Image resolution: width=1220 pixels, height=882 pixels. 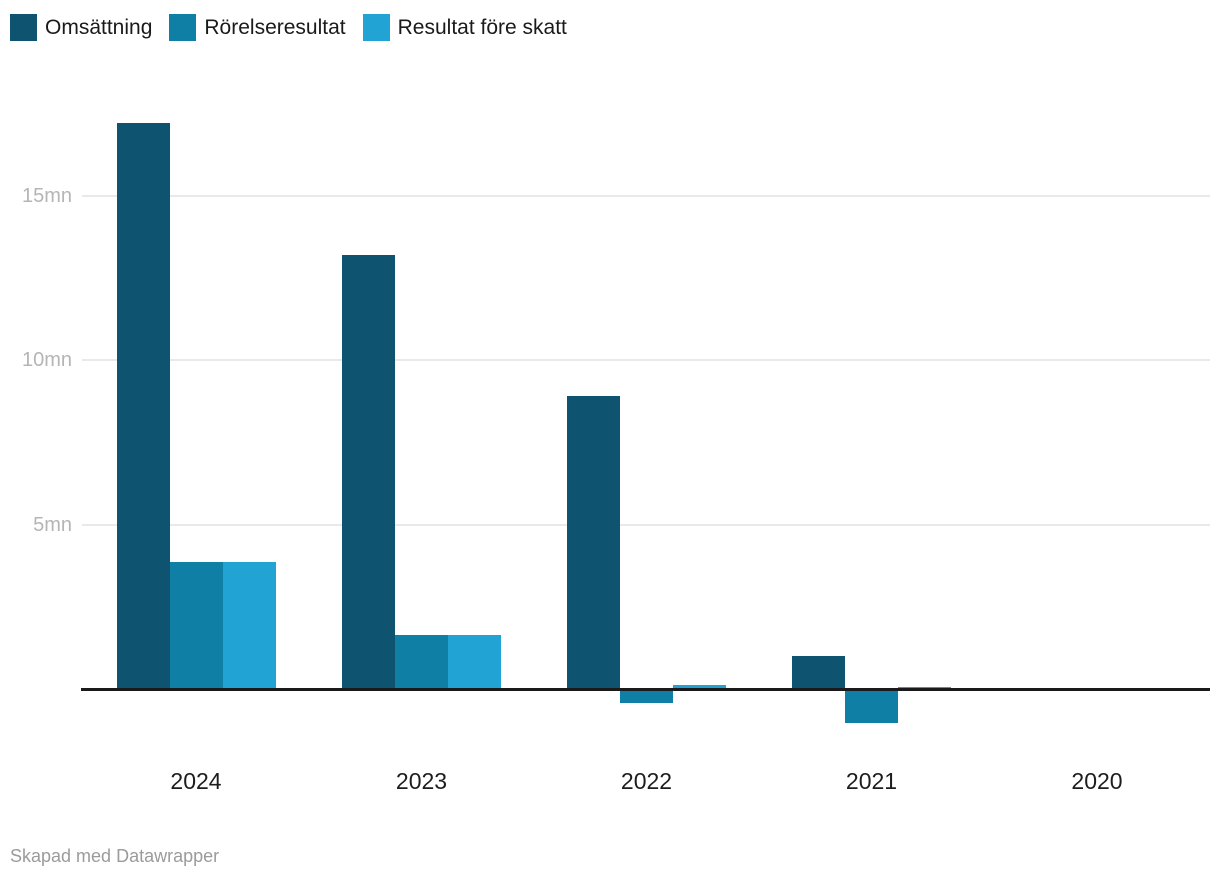 I want to click on x-tick-label: 2020, so click(x=1097, y=781).